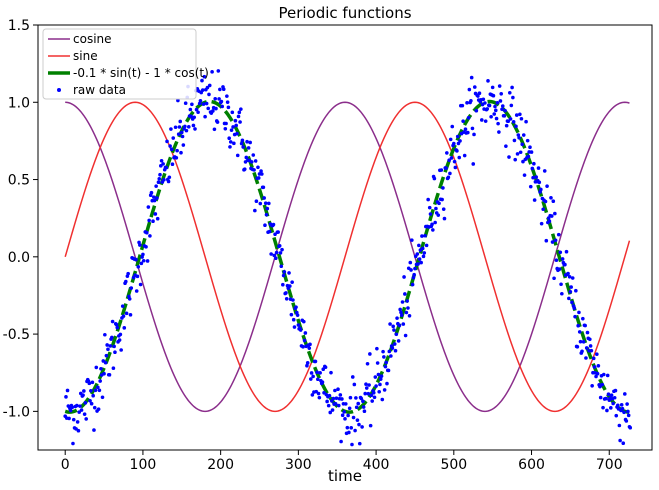  Describe the element at coordinates (91, 90) in the screenshot. I see `legend-item: raw data` at that location.